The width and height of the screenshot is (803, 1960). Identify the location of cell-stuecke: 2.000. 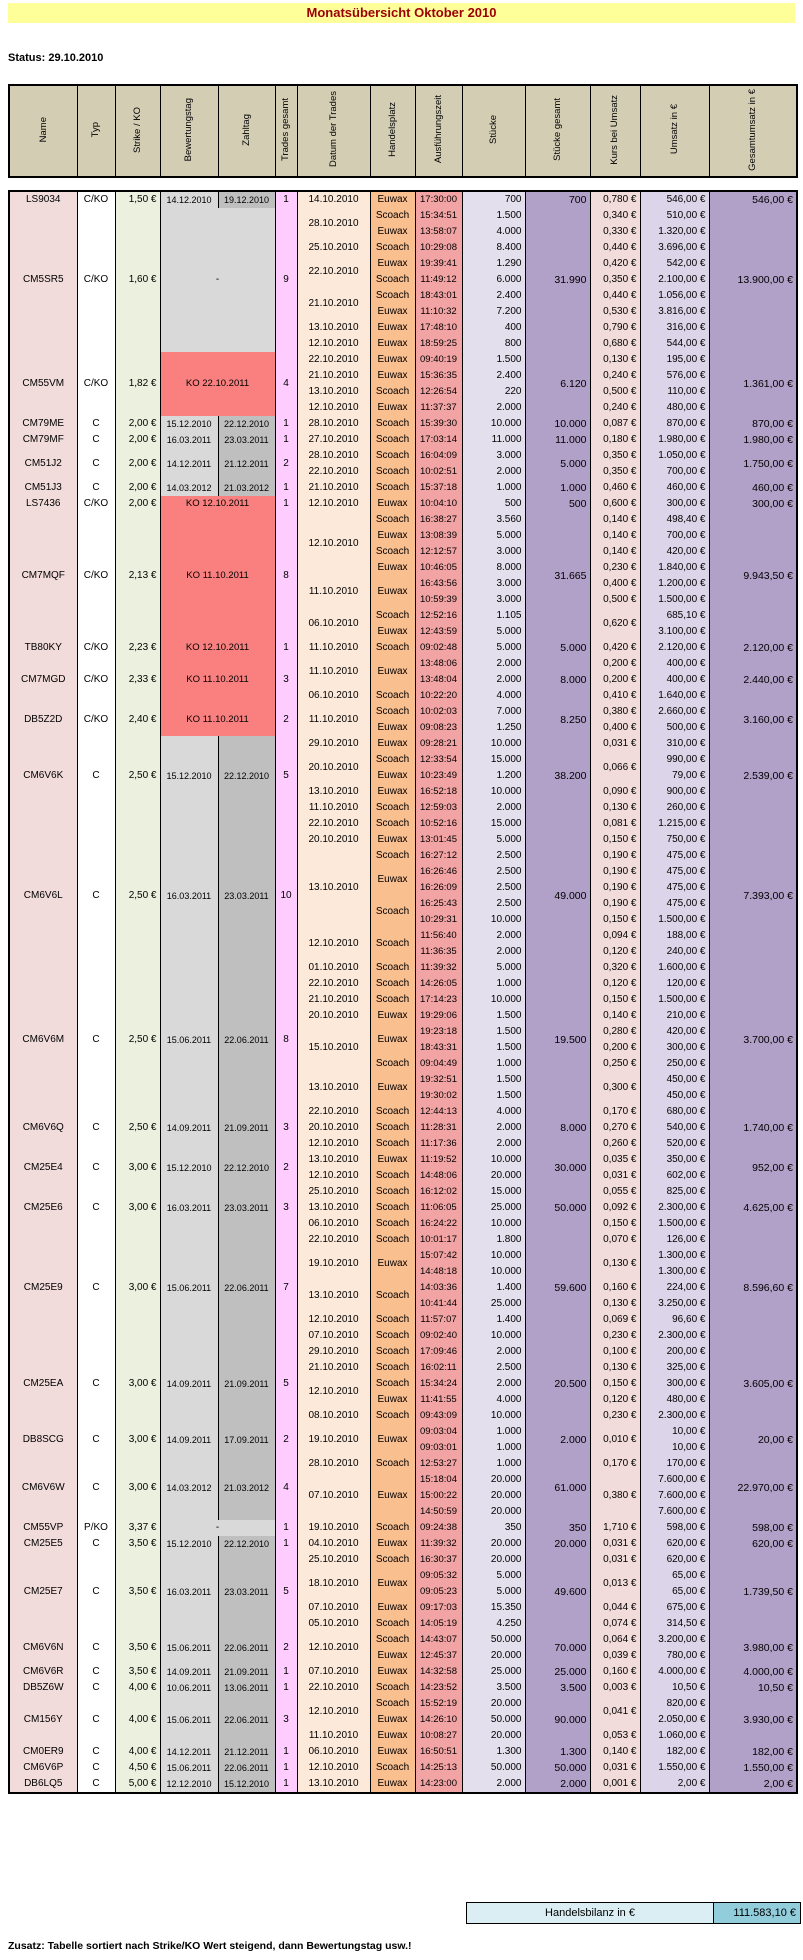
(493, 1784).